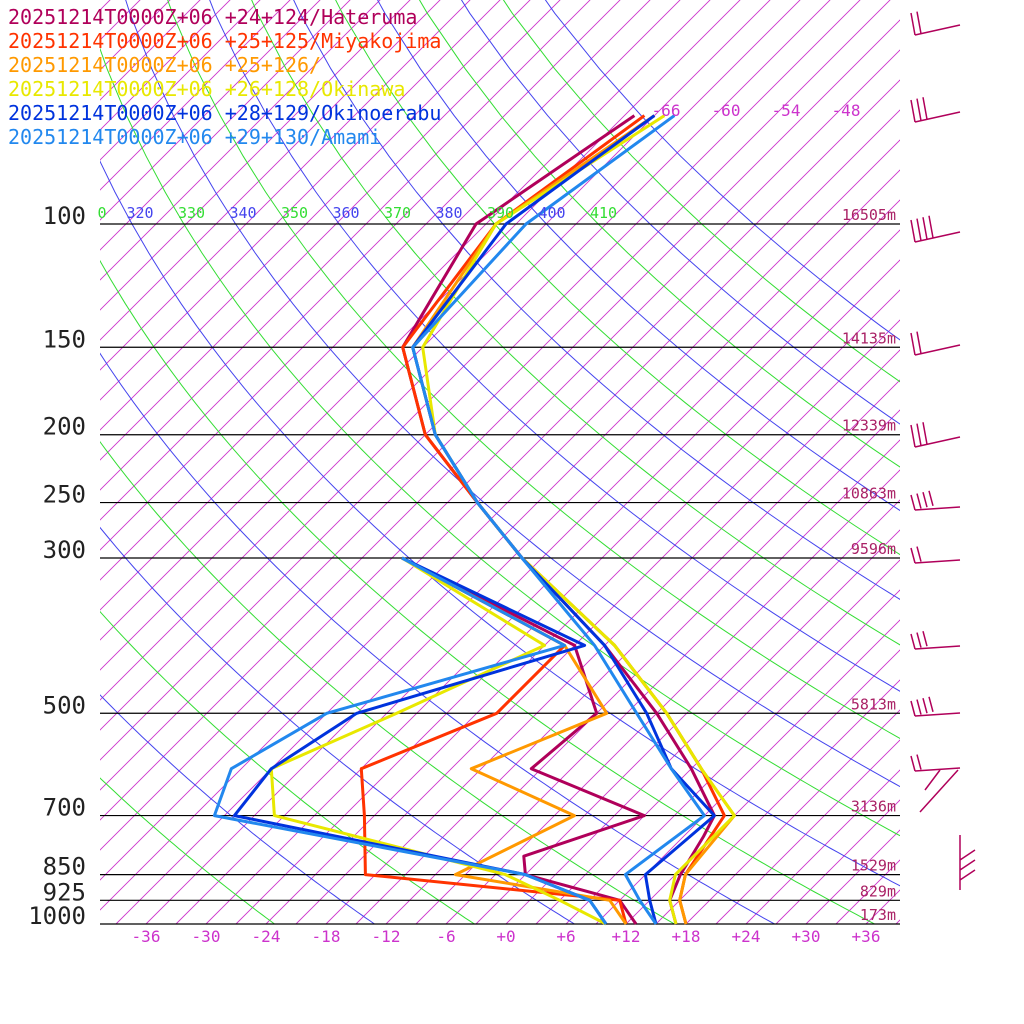 The image size is (1024, 1024). I want to click on pressure-label: 850, so click(64, 867).